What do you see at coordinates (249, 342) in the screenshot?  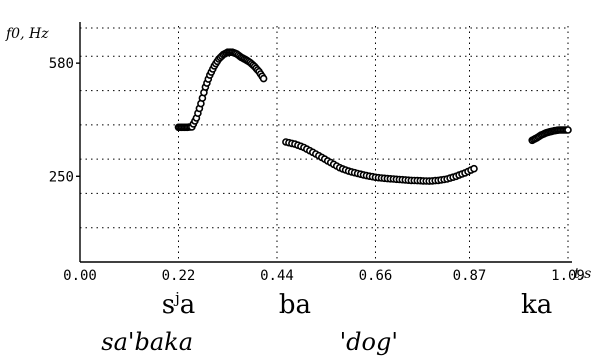 I see `gloss-labels: sa'baka 'dog'` at bounding box center [249, 342].